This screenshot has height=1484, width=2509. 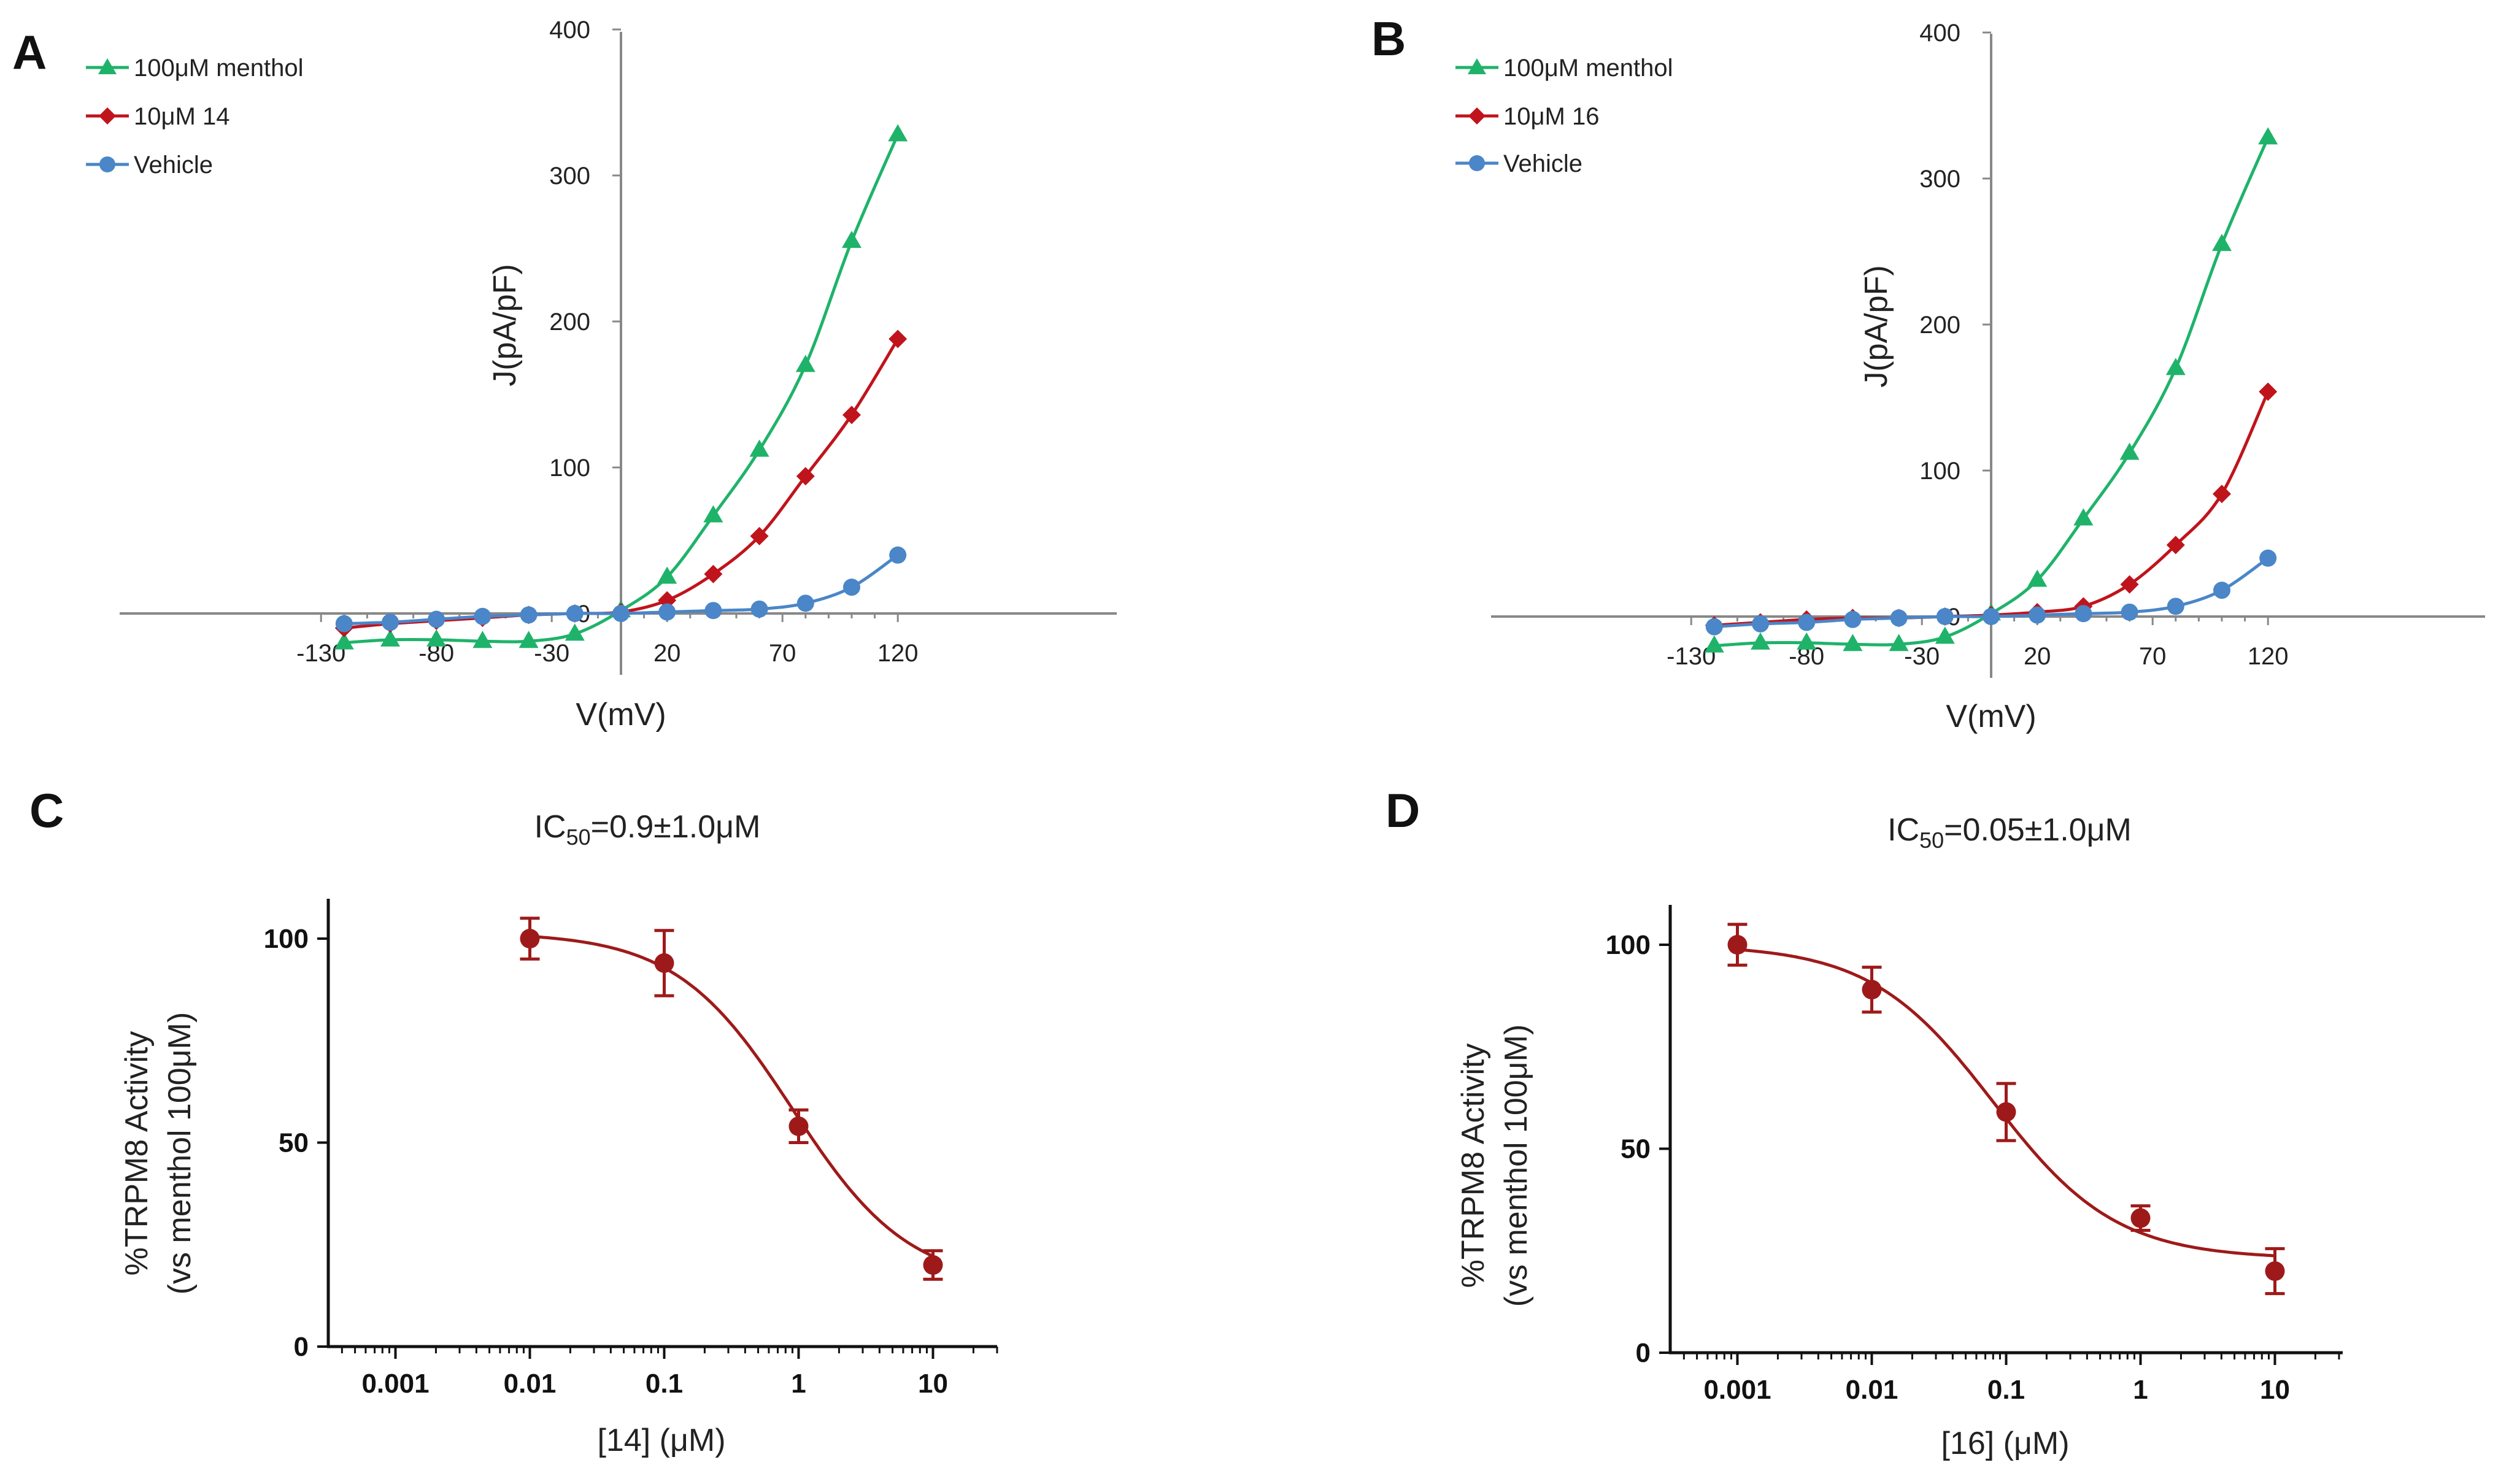 What do you see at coordinates (1939, 326) in the screenshot?
I see `y-tick-label: 200` at bounding box center [1939, 326].